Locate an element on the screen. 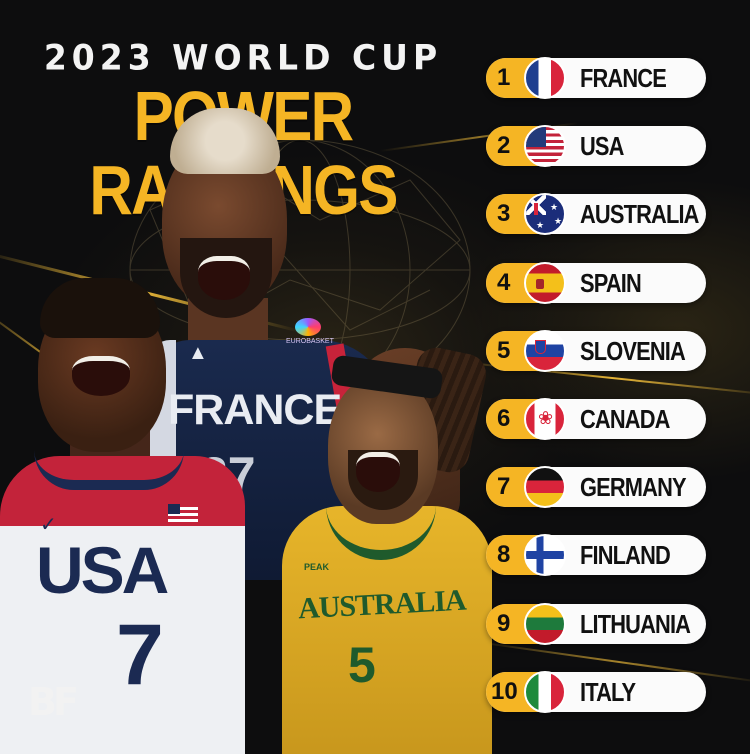  ranking-row: SLOVENIA 5 is located at coordinates (598, 350).